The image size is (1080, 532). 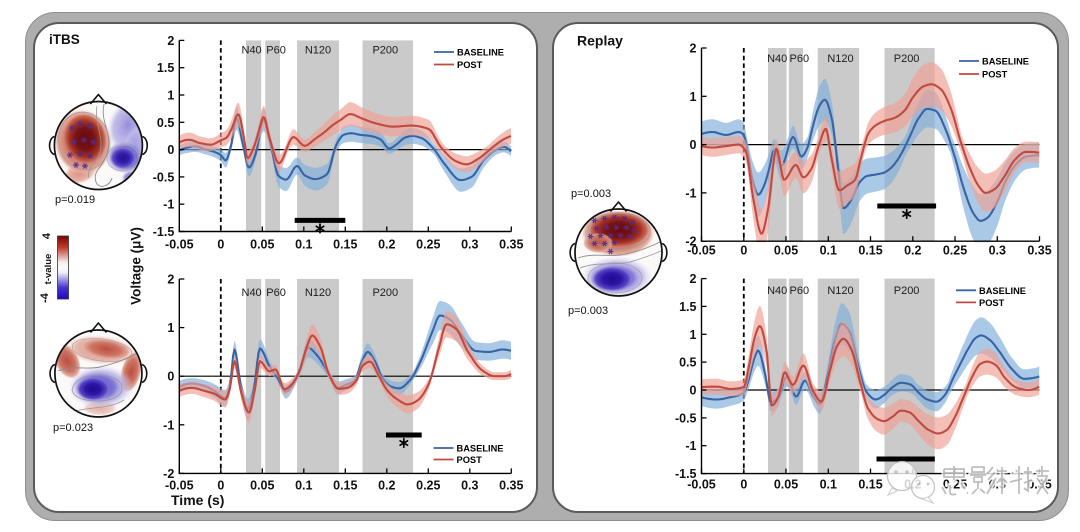 I want to click on svg-text: Replay, so click(x=600, y=41).